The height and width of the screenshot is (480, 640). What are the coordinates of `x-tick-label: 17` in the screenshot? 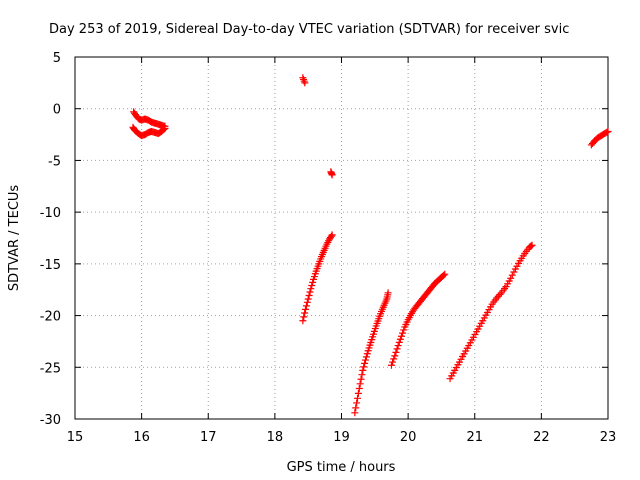 It's located at (208, 437).